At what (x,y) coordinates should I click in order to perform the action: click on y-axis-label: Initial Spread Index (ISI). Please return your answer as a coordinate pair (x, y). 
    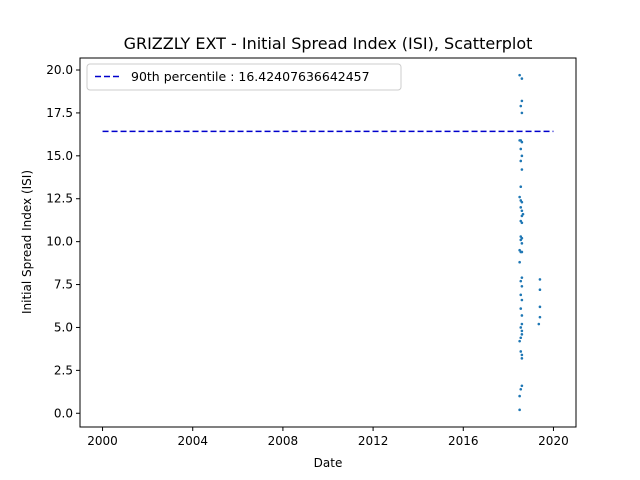
    Looking at the image, I should click on (27, 242).